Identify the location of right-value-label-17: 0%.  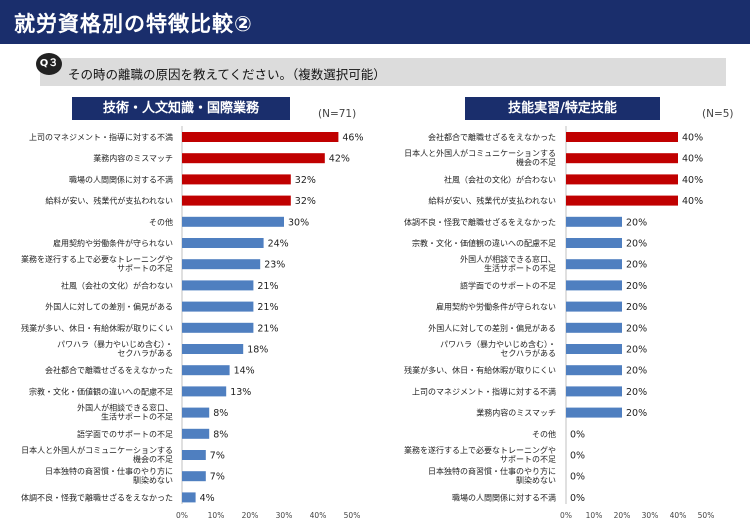
(577, 498).